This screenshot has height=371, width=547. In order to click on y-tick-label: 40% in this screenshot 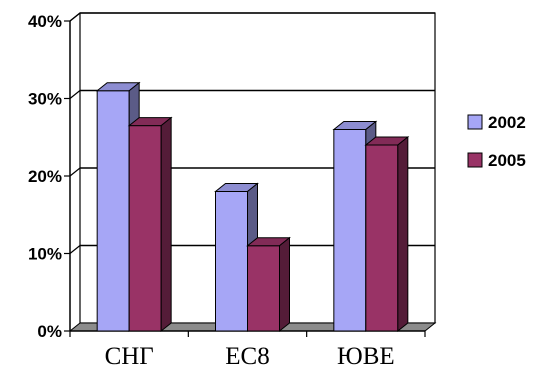, I will do `click(45, 21)`.